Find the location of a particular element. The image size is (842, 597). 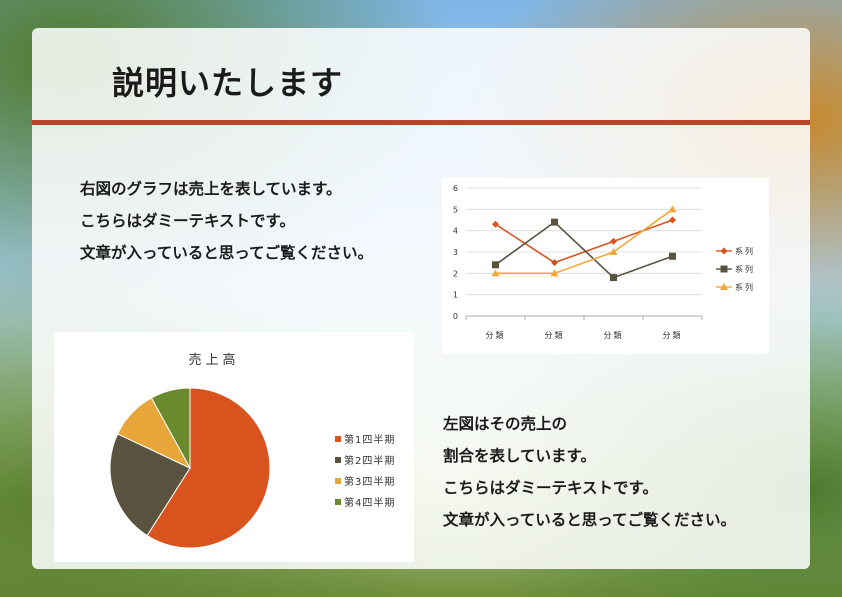

title-rule is located at coordinates (421, 122).